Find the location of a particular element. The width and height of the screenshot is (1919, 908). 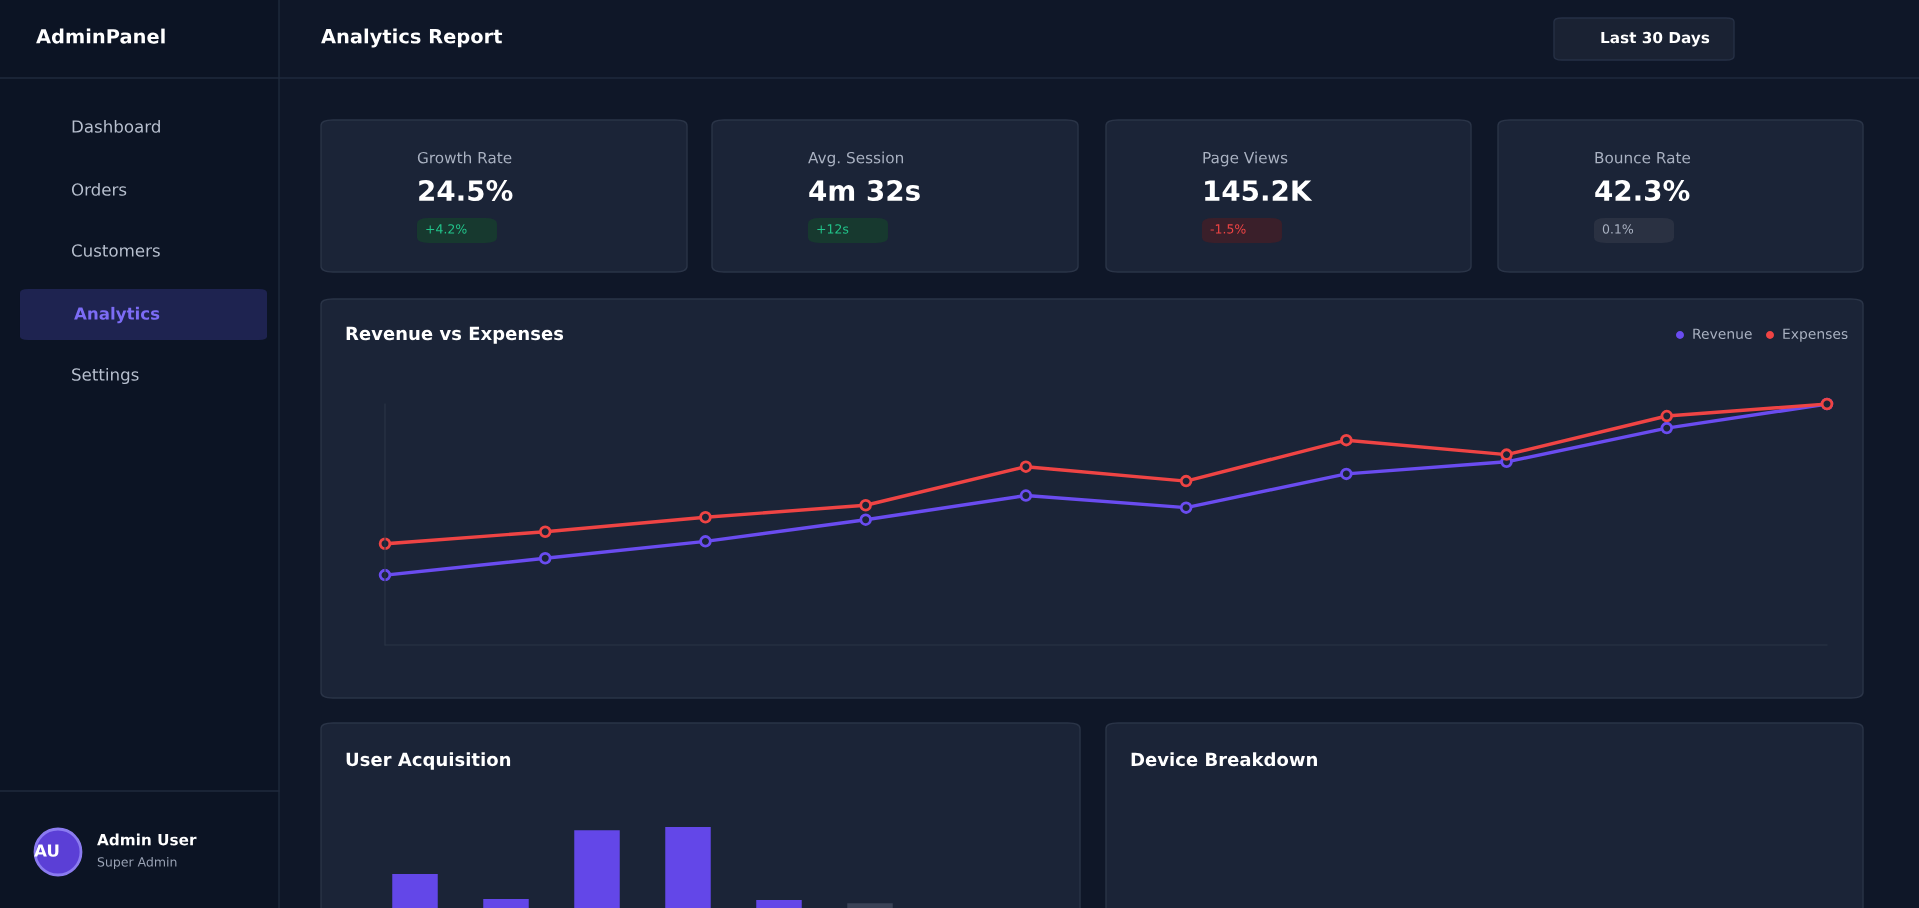

text: 0.1% is located at coordinates (1618, 229).